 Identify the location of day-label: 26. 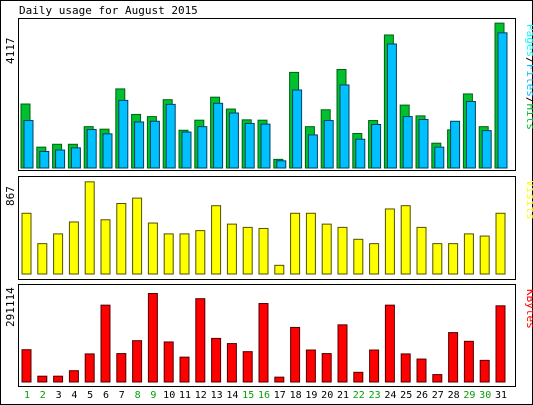
(422, 395).